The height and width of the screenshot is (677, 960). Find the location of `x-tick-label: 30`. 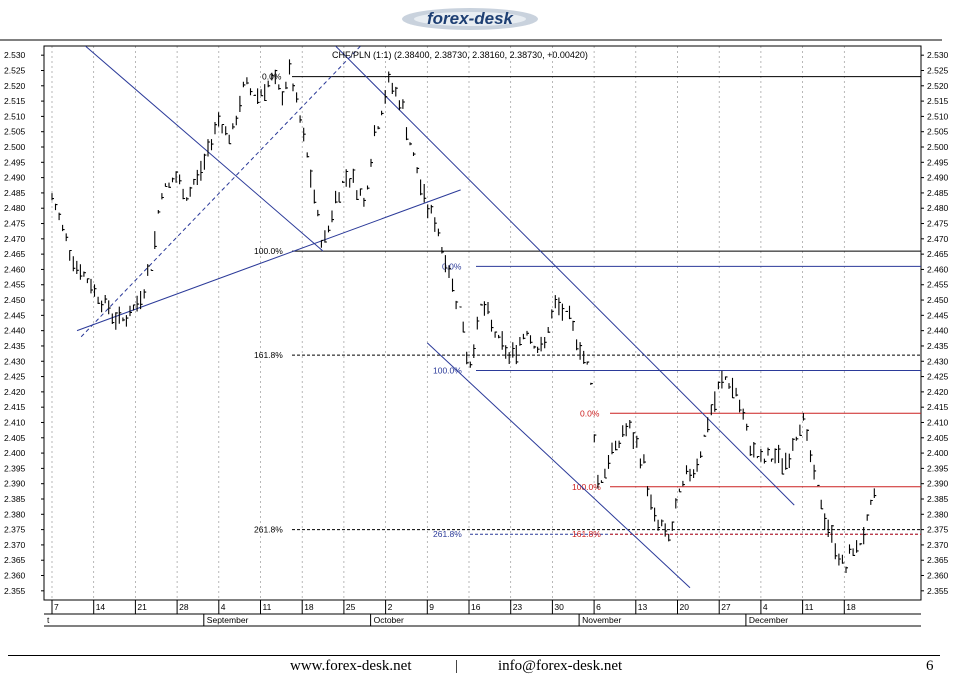

x-tick-label: 30 is located at coordinates (559, 607).